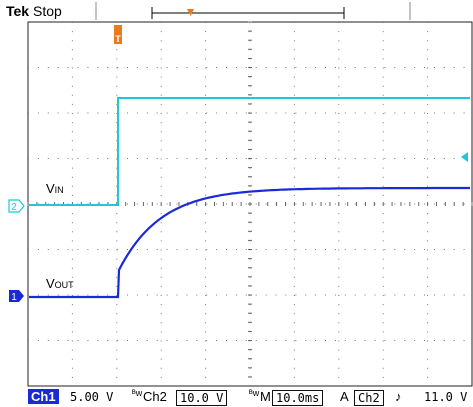 This screenshot has height=407, width=473. I want to click on brand-logo: Tek, so click(18, 11).